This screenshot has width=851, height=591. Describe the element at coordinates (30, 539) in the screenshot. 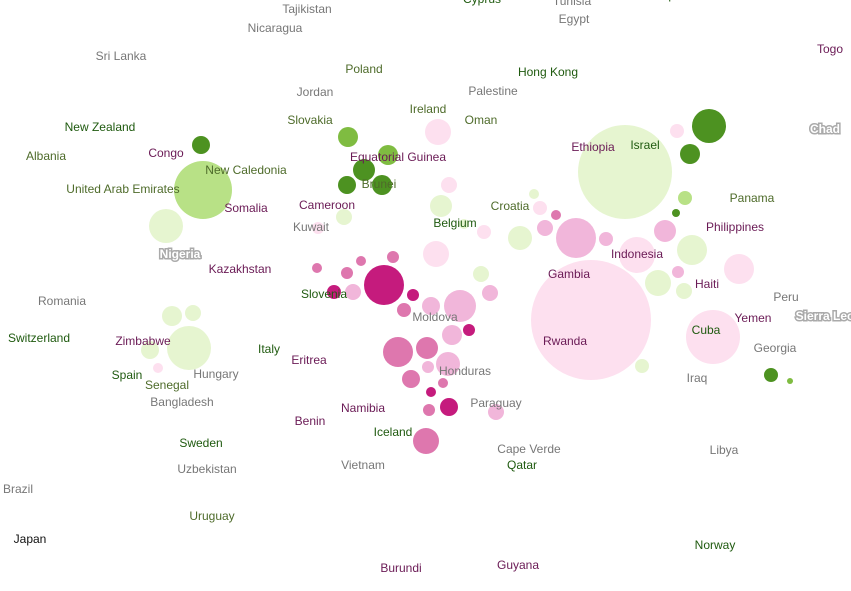

I see `country-label: Japan` at that location.